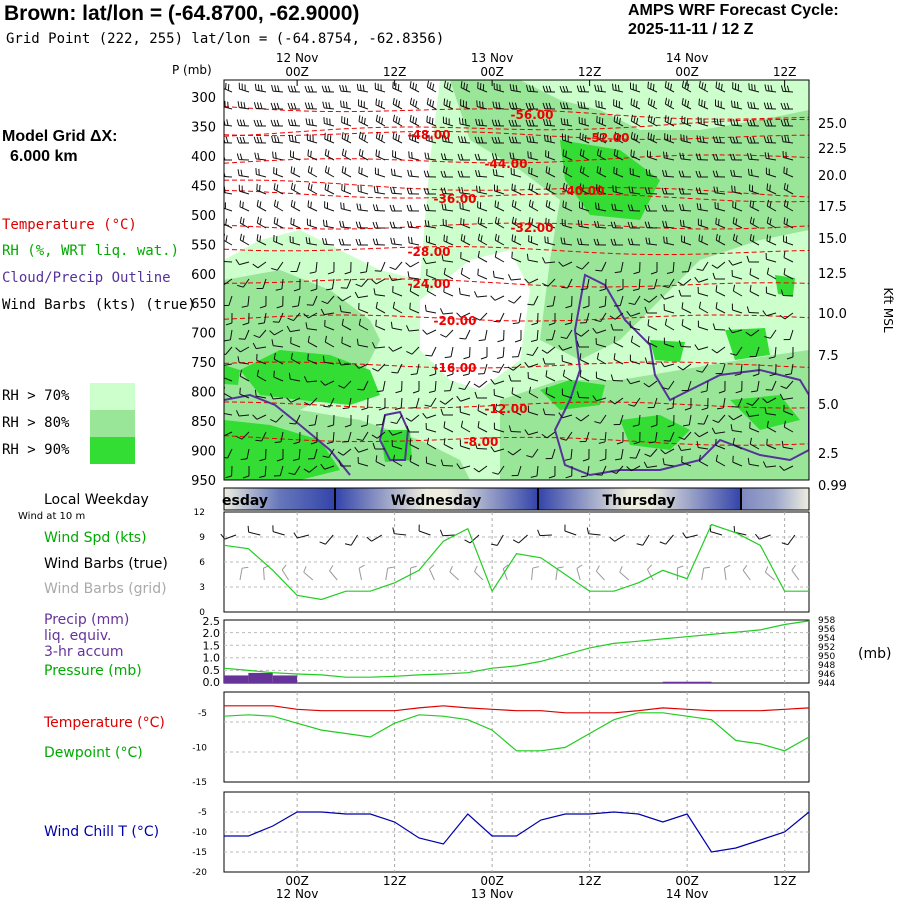  I want to click on weekday-label: Local Weekday, so click(96, 500).